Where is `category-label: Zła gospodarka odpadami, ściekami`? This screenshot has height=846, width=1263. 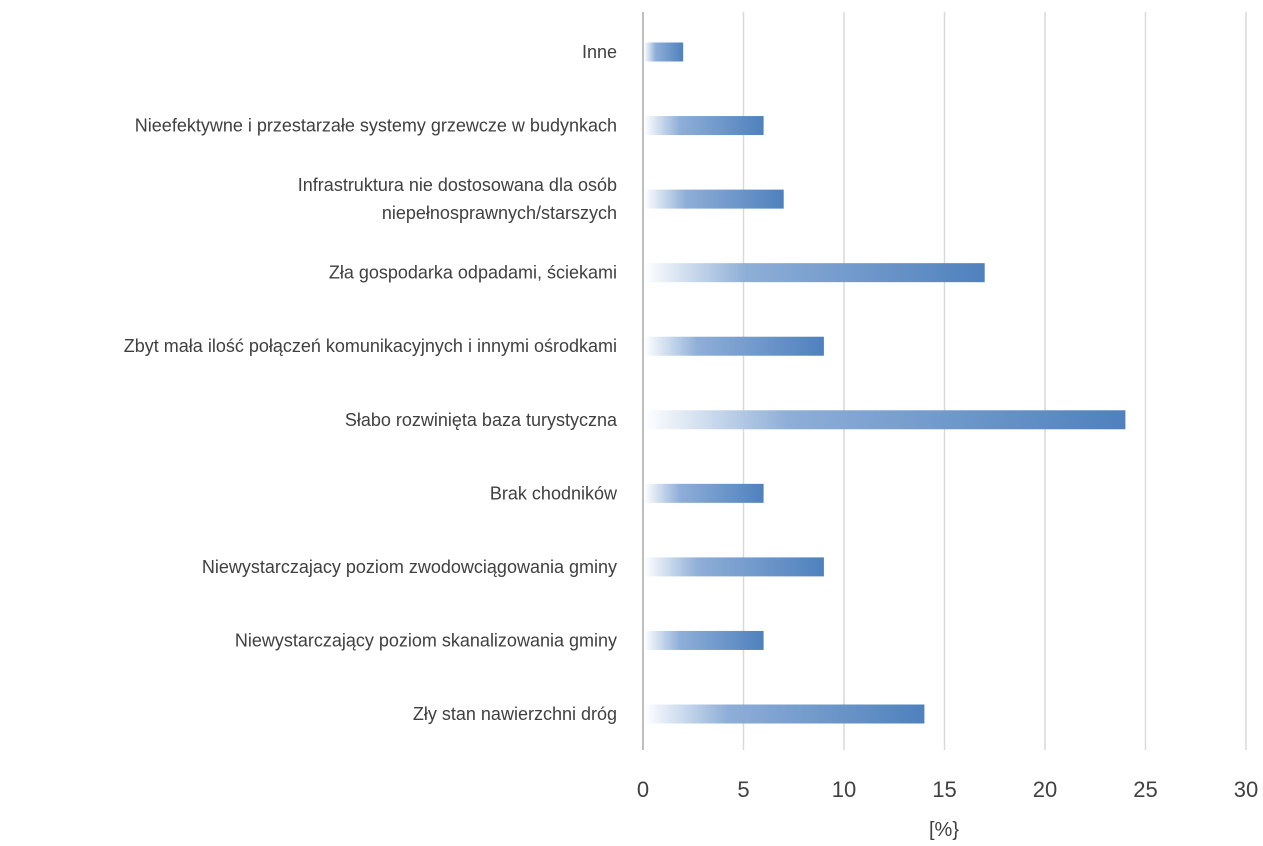
category-label: Zła gospodarka odpadami, ściekami is located at coordinates (473, 273).